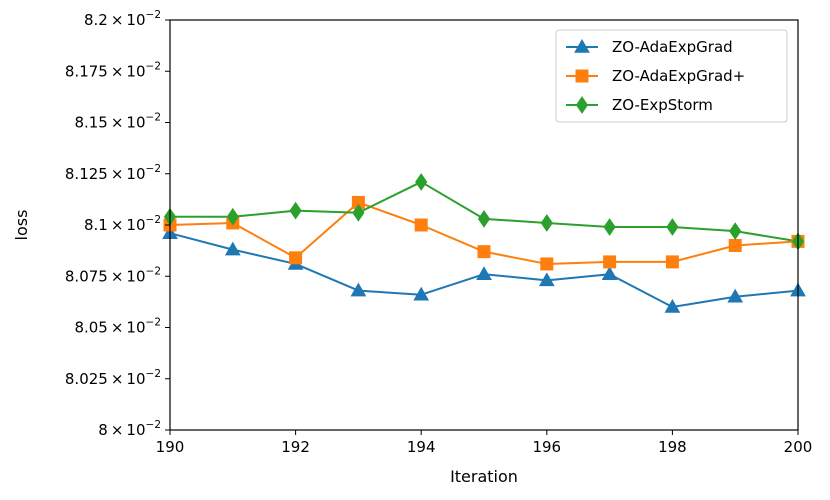 This screenshot has height=500, width=830. I want to click on y-tick-label: 8.025 × 10⁻², so click(113, 378).